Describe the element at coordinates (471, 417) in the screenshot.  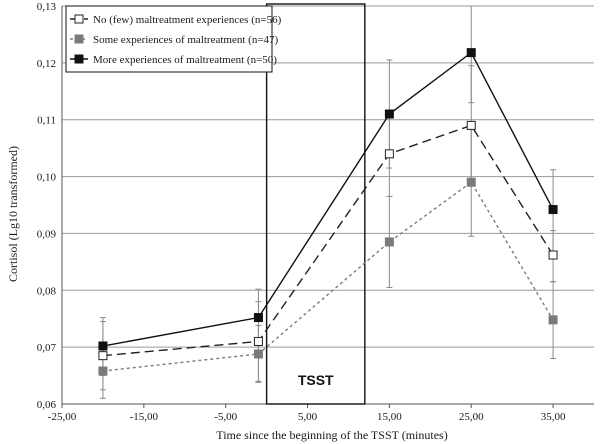
I see `x-tick-label: 25,00` at that location.